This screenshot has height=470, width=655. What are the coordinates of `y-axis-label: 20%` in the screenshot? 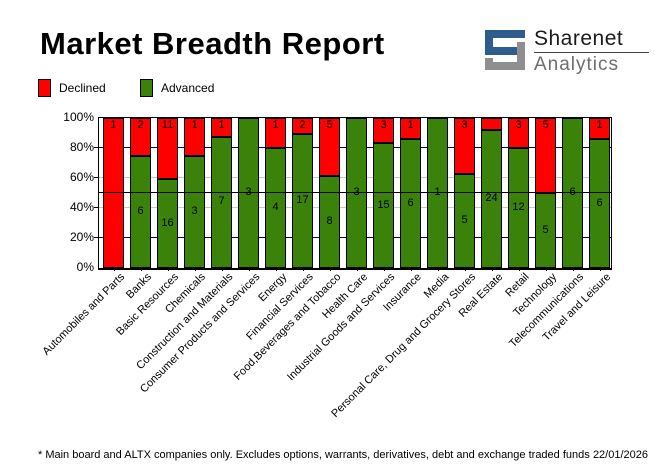 It's located at (81, 237).